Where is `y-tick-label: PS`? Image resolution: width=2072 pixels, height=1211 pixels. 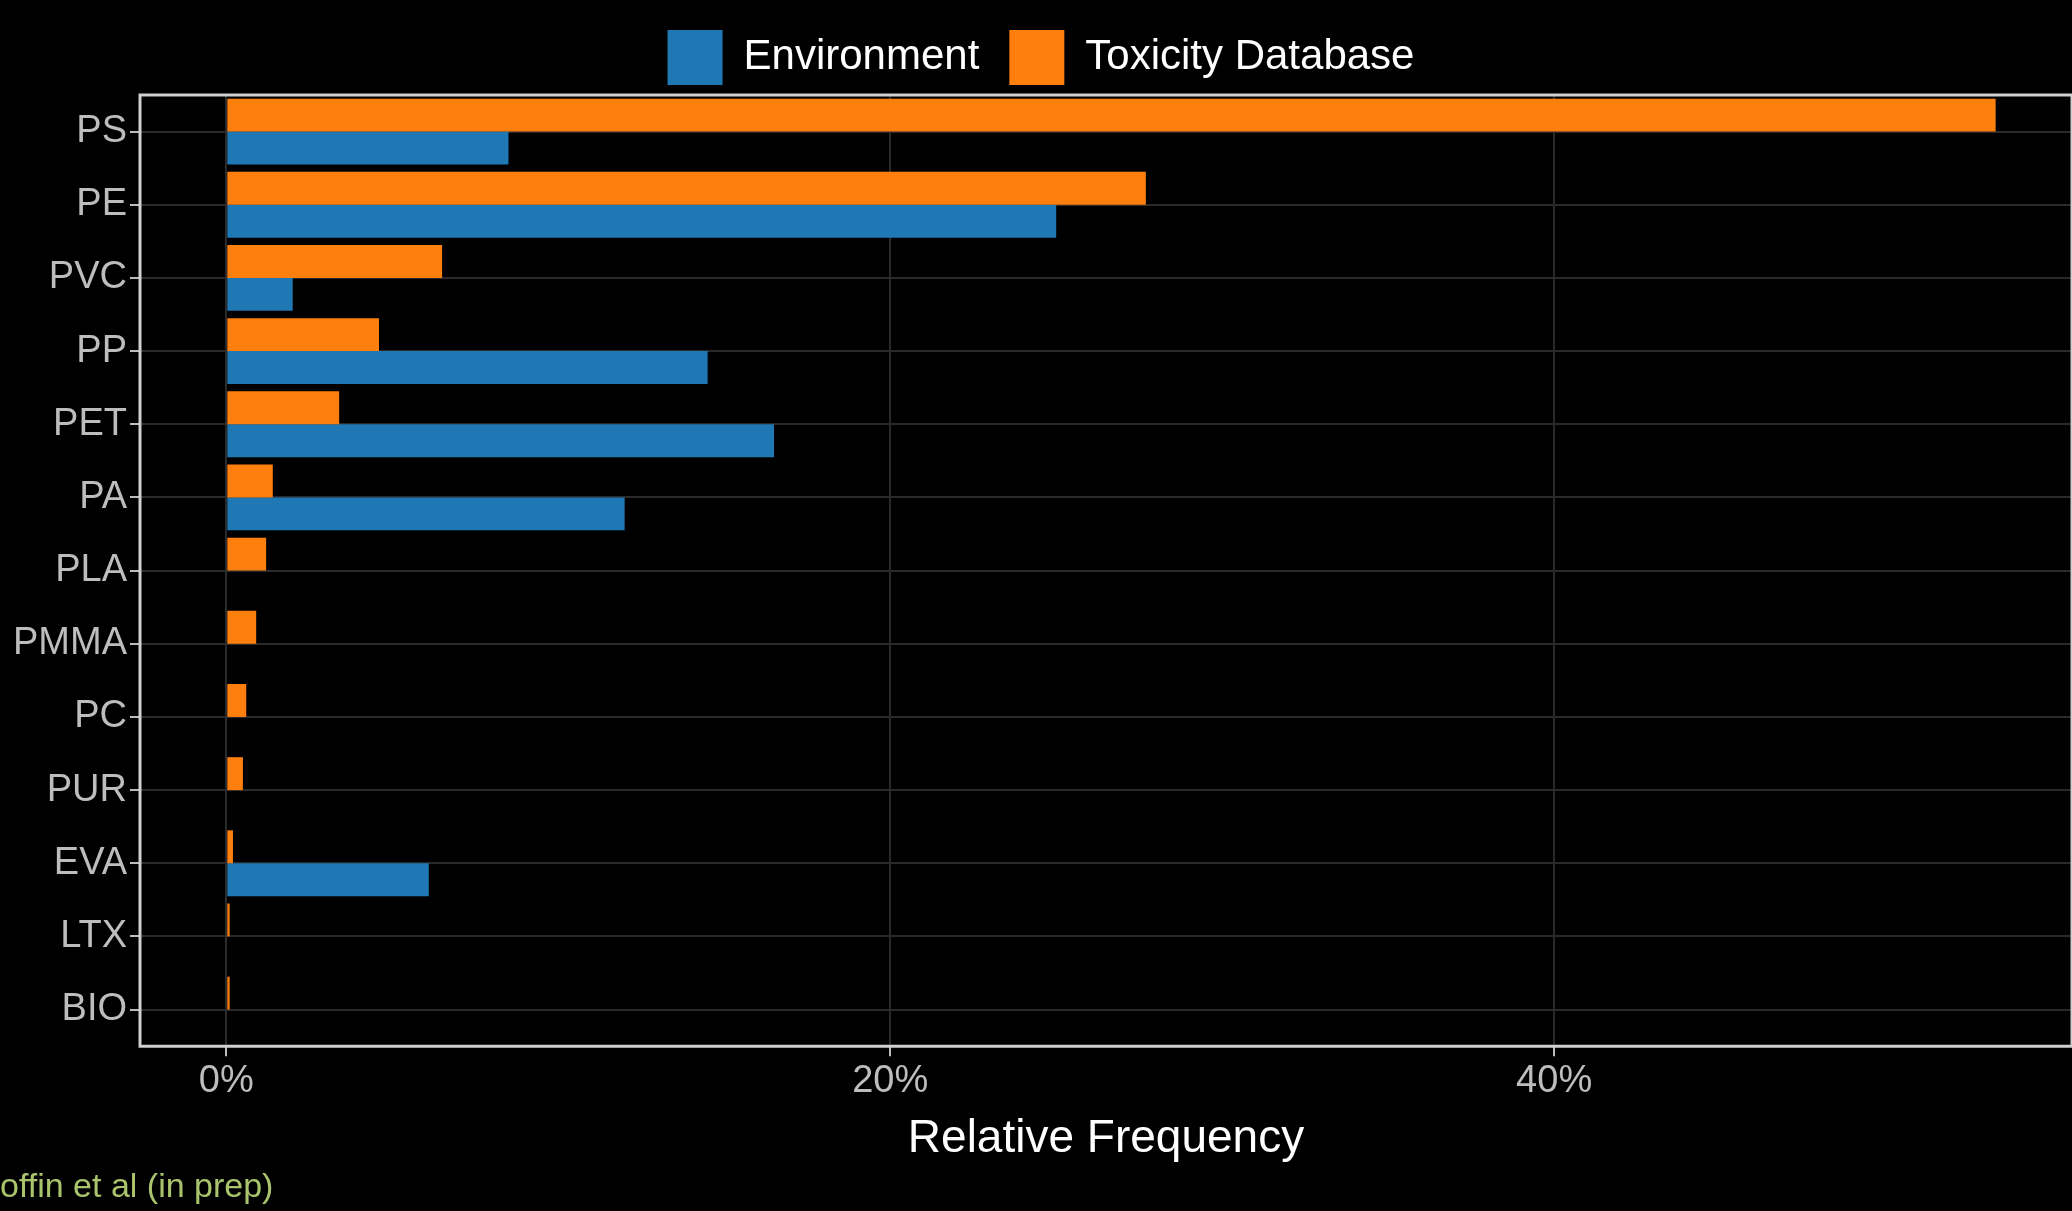 y-tick-label: PS is located at coordinates (101, 129).